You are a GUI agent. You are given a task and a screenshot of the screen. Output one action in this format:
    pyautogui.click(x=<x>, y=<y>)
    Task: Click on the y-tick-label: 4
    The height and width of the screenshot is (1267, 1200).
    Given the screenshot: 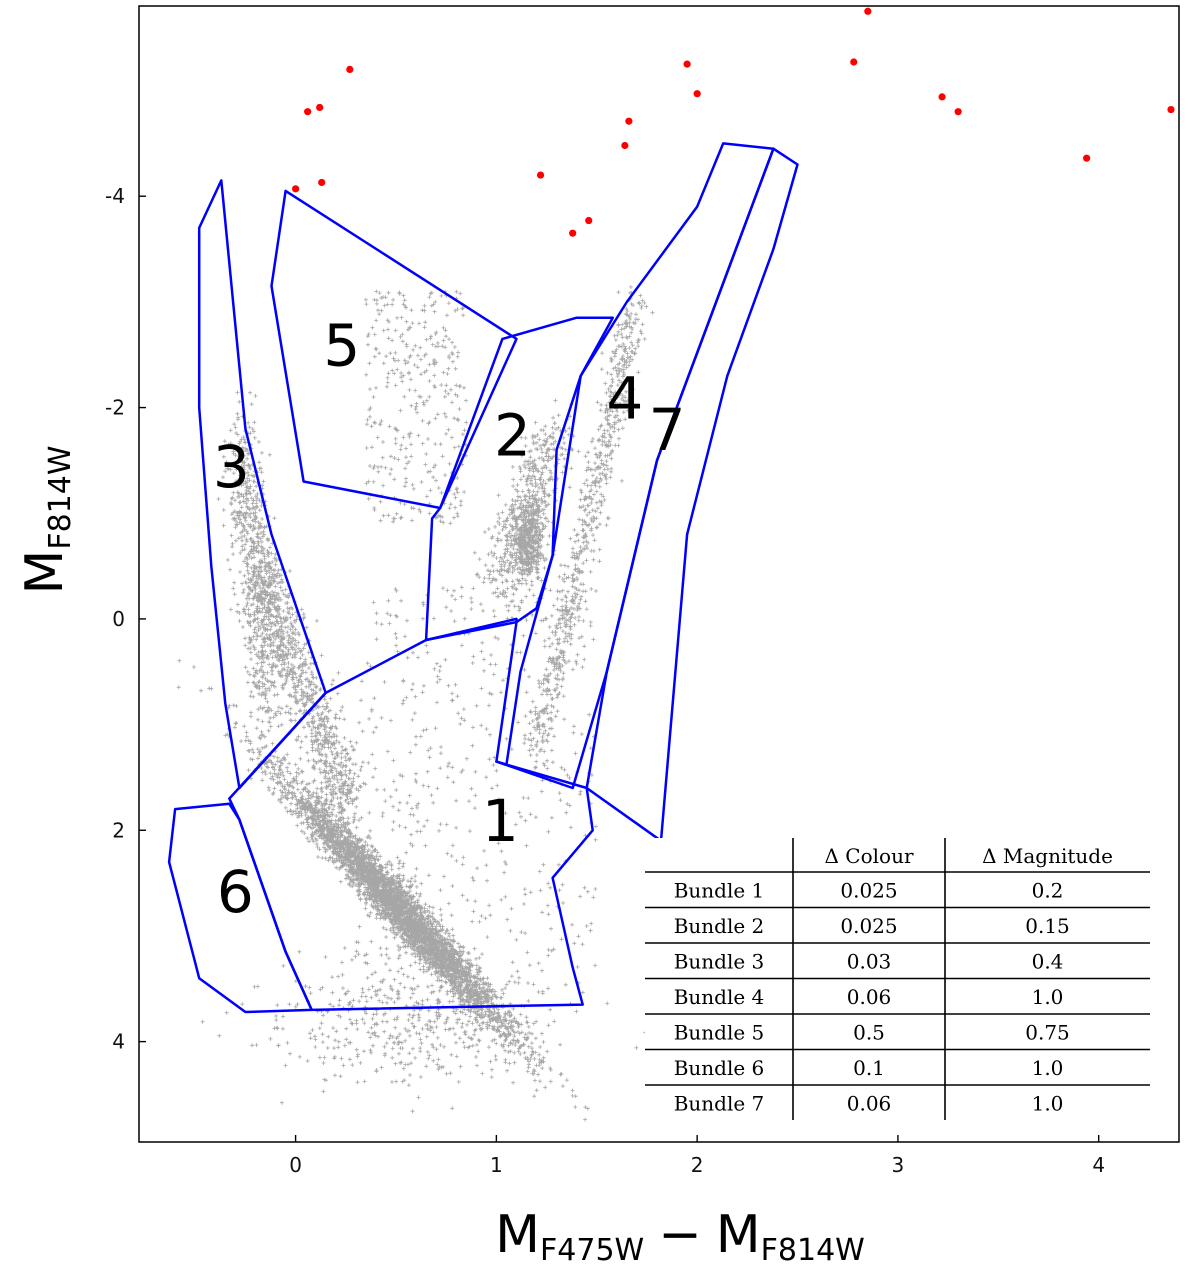 What is the action you would take?
    pyautogui.click(x=118, y=1042)
    